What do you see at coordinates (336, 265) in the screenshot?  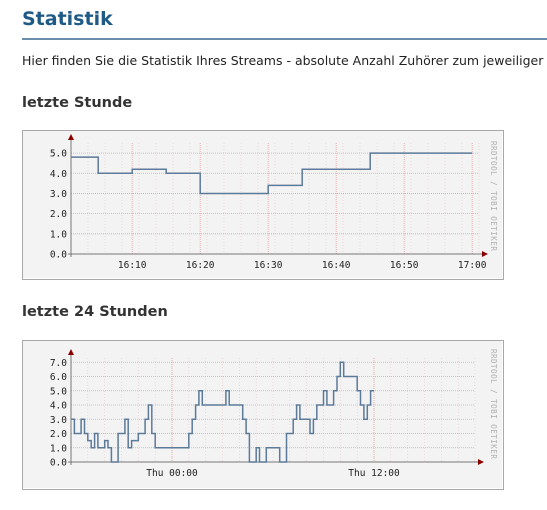 I see `x-tick-label: 16:40` at bounding box center [336, 265].